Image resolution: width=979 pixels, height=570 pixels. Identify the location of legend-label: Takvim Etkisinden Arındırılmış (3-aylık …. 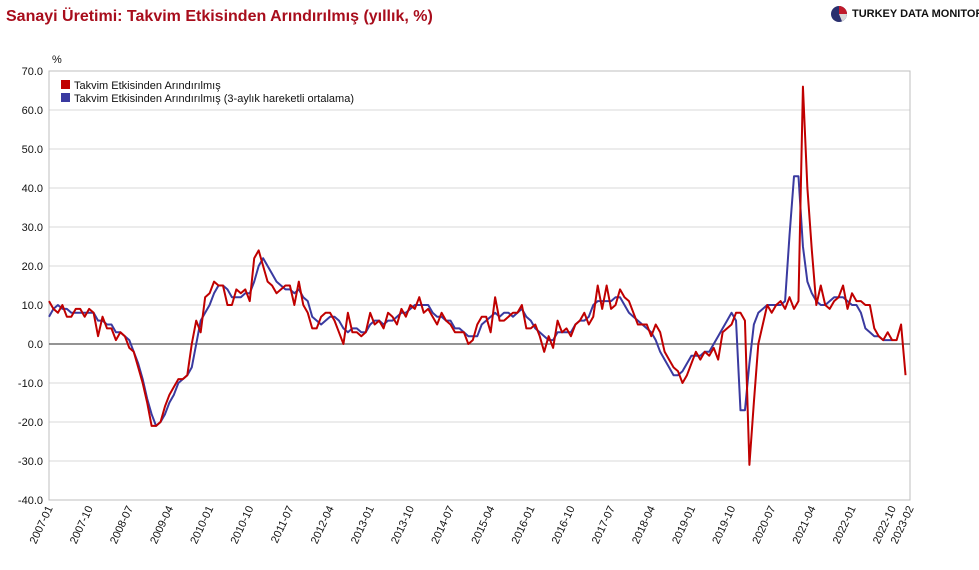
(214, 99).